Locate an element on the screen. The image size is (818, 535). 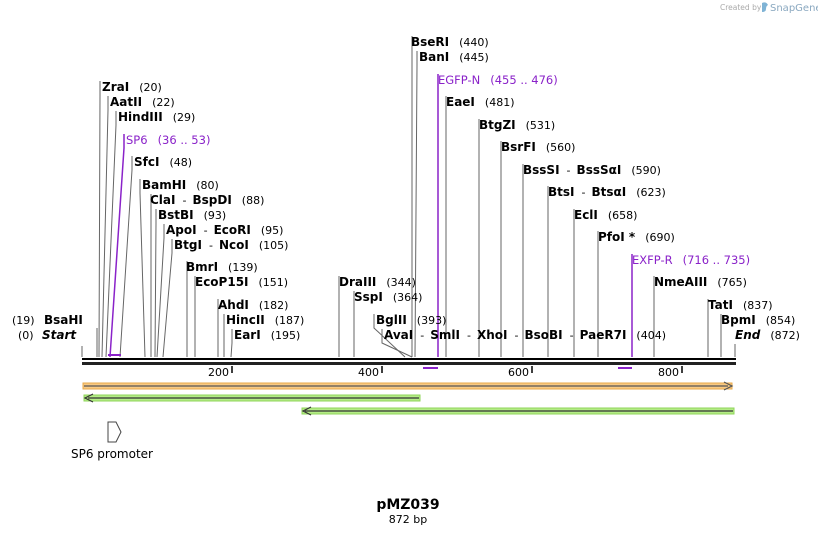
label-hindiii: HindIII (29) is located at coordinates (156, 117).